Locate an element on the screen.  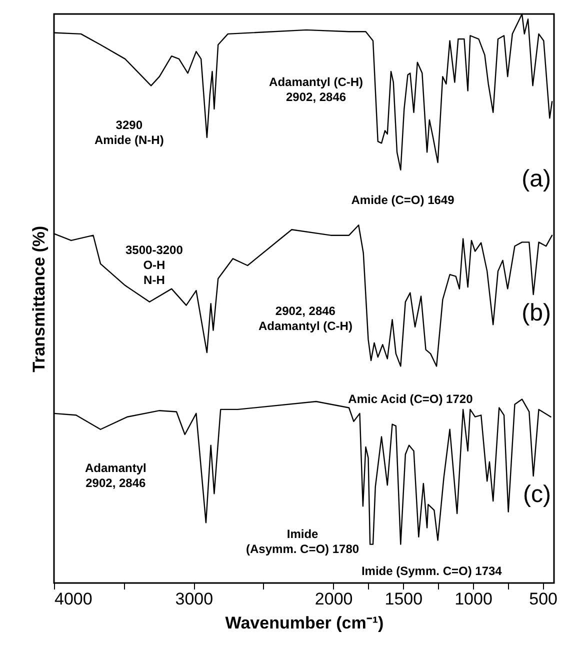
x-tick-label: 1000 is located at coordinates (473, 599).